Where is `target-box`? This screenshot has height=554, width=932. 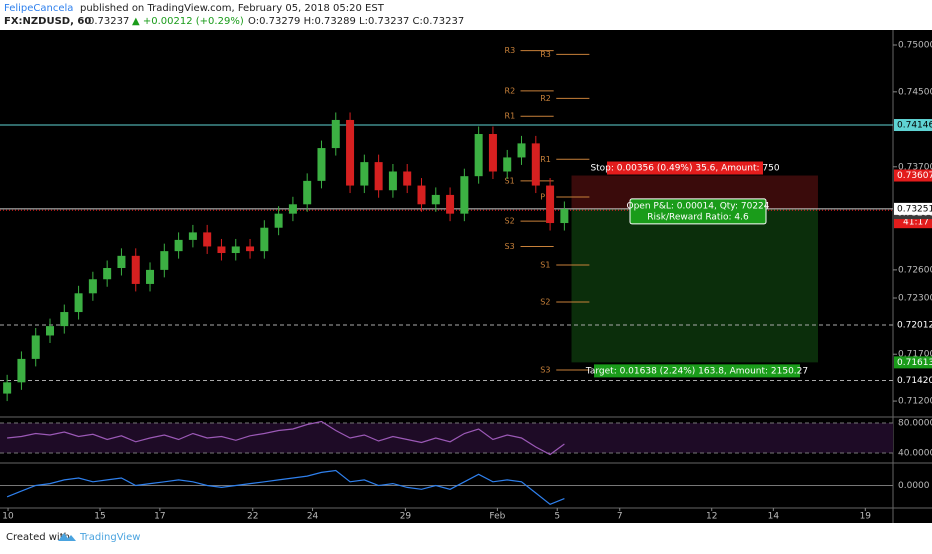 target-box is located at coordinates (697, 371).